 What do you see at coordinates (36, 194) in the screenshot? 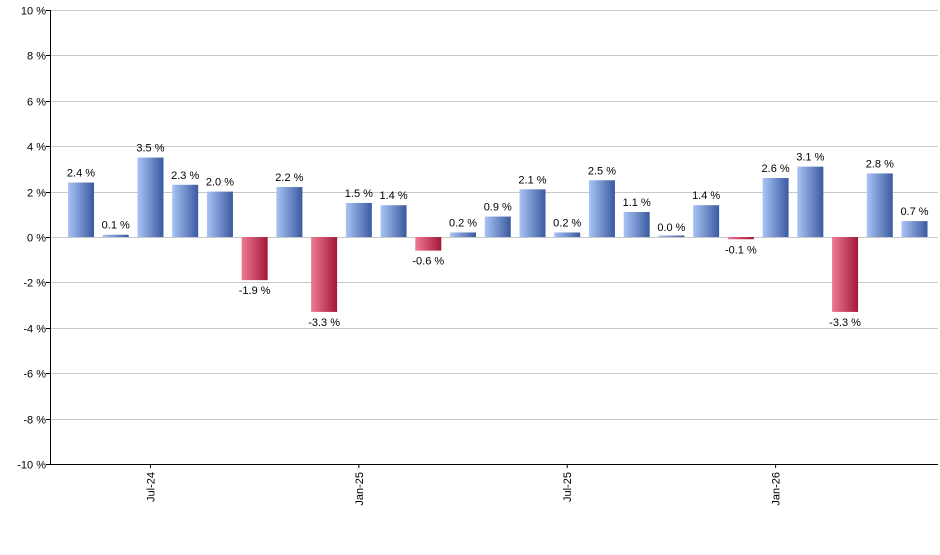
I see `y-tick-label: 2 %` at bounding box center [36, 194].